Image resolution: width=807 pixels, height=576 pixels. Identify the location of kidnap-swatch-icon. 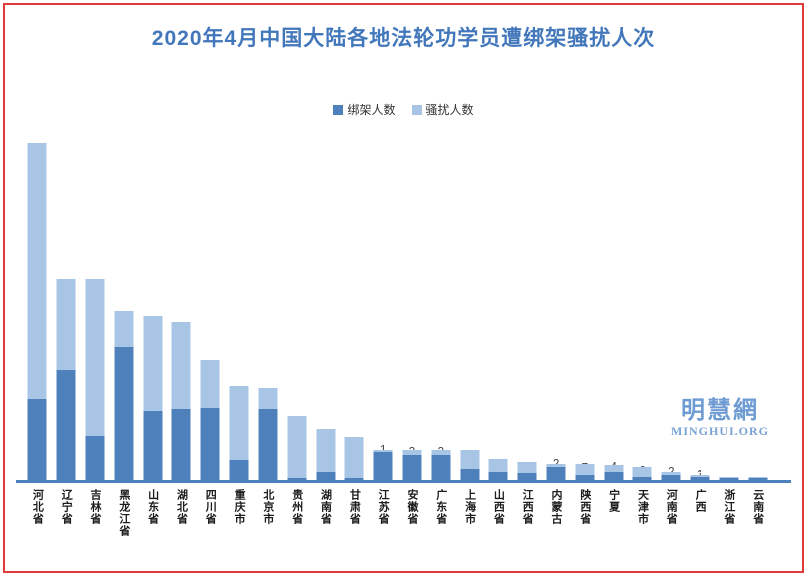
(338, 109).